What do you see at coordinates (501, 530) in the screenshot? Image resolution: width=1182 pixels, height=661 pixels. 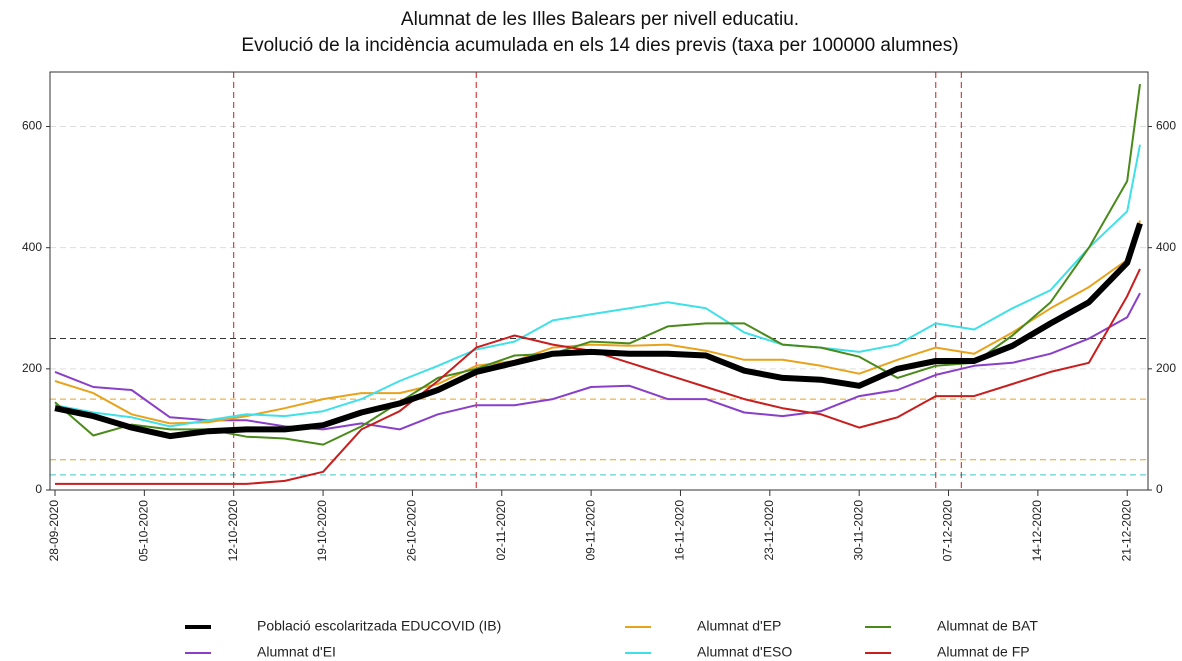 I see `x-tick-label: 02-11-2020` at bounding box center [501, 530].